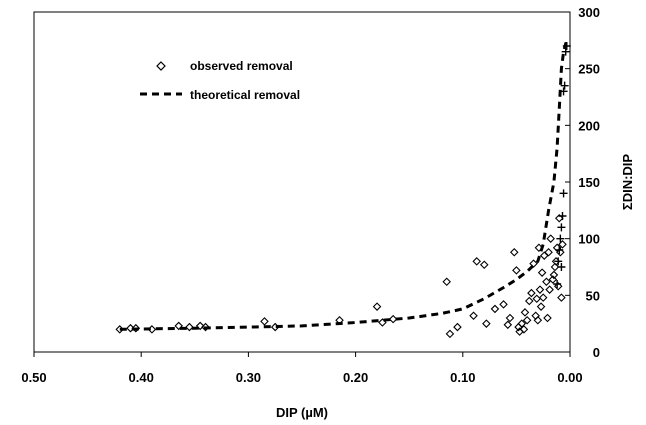  Describe the element at coordinates (302, 368) in the screenshot. I see `x-axis-ticks: 0.50 0.40 0.30 0.20 0.10 0.00` at that location.